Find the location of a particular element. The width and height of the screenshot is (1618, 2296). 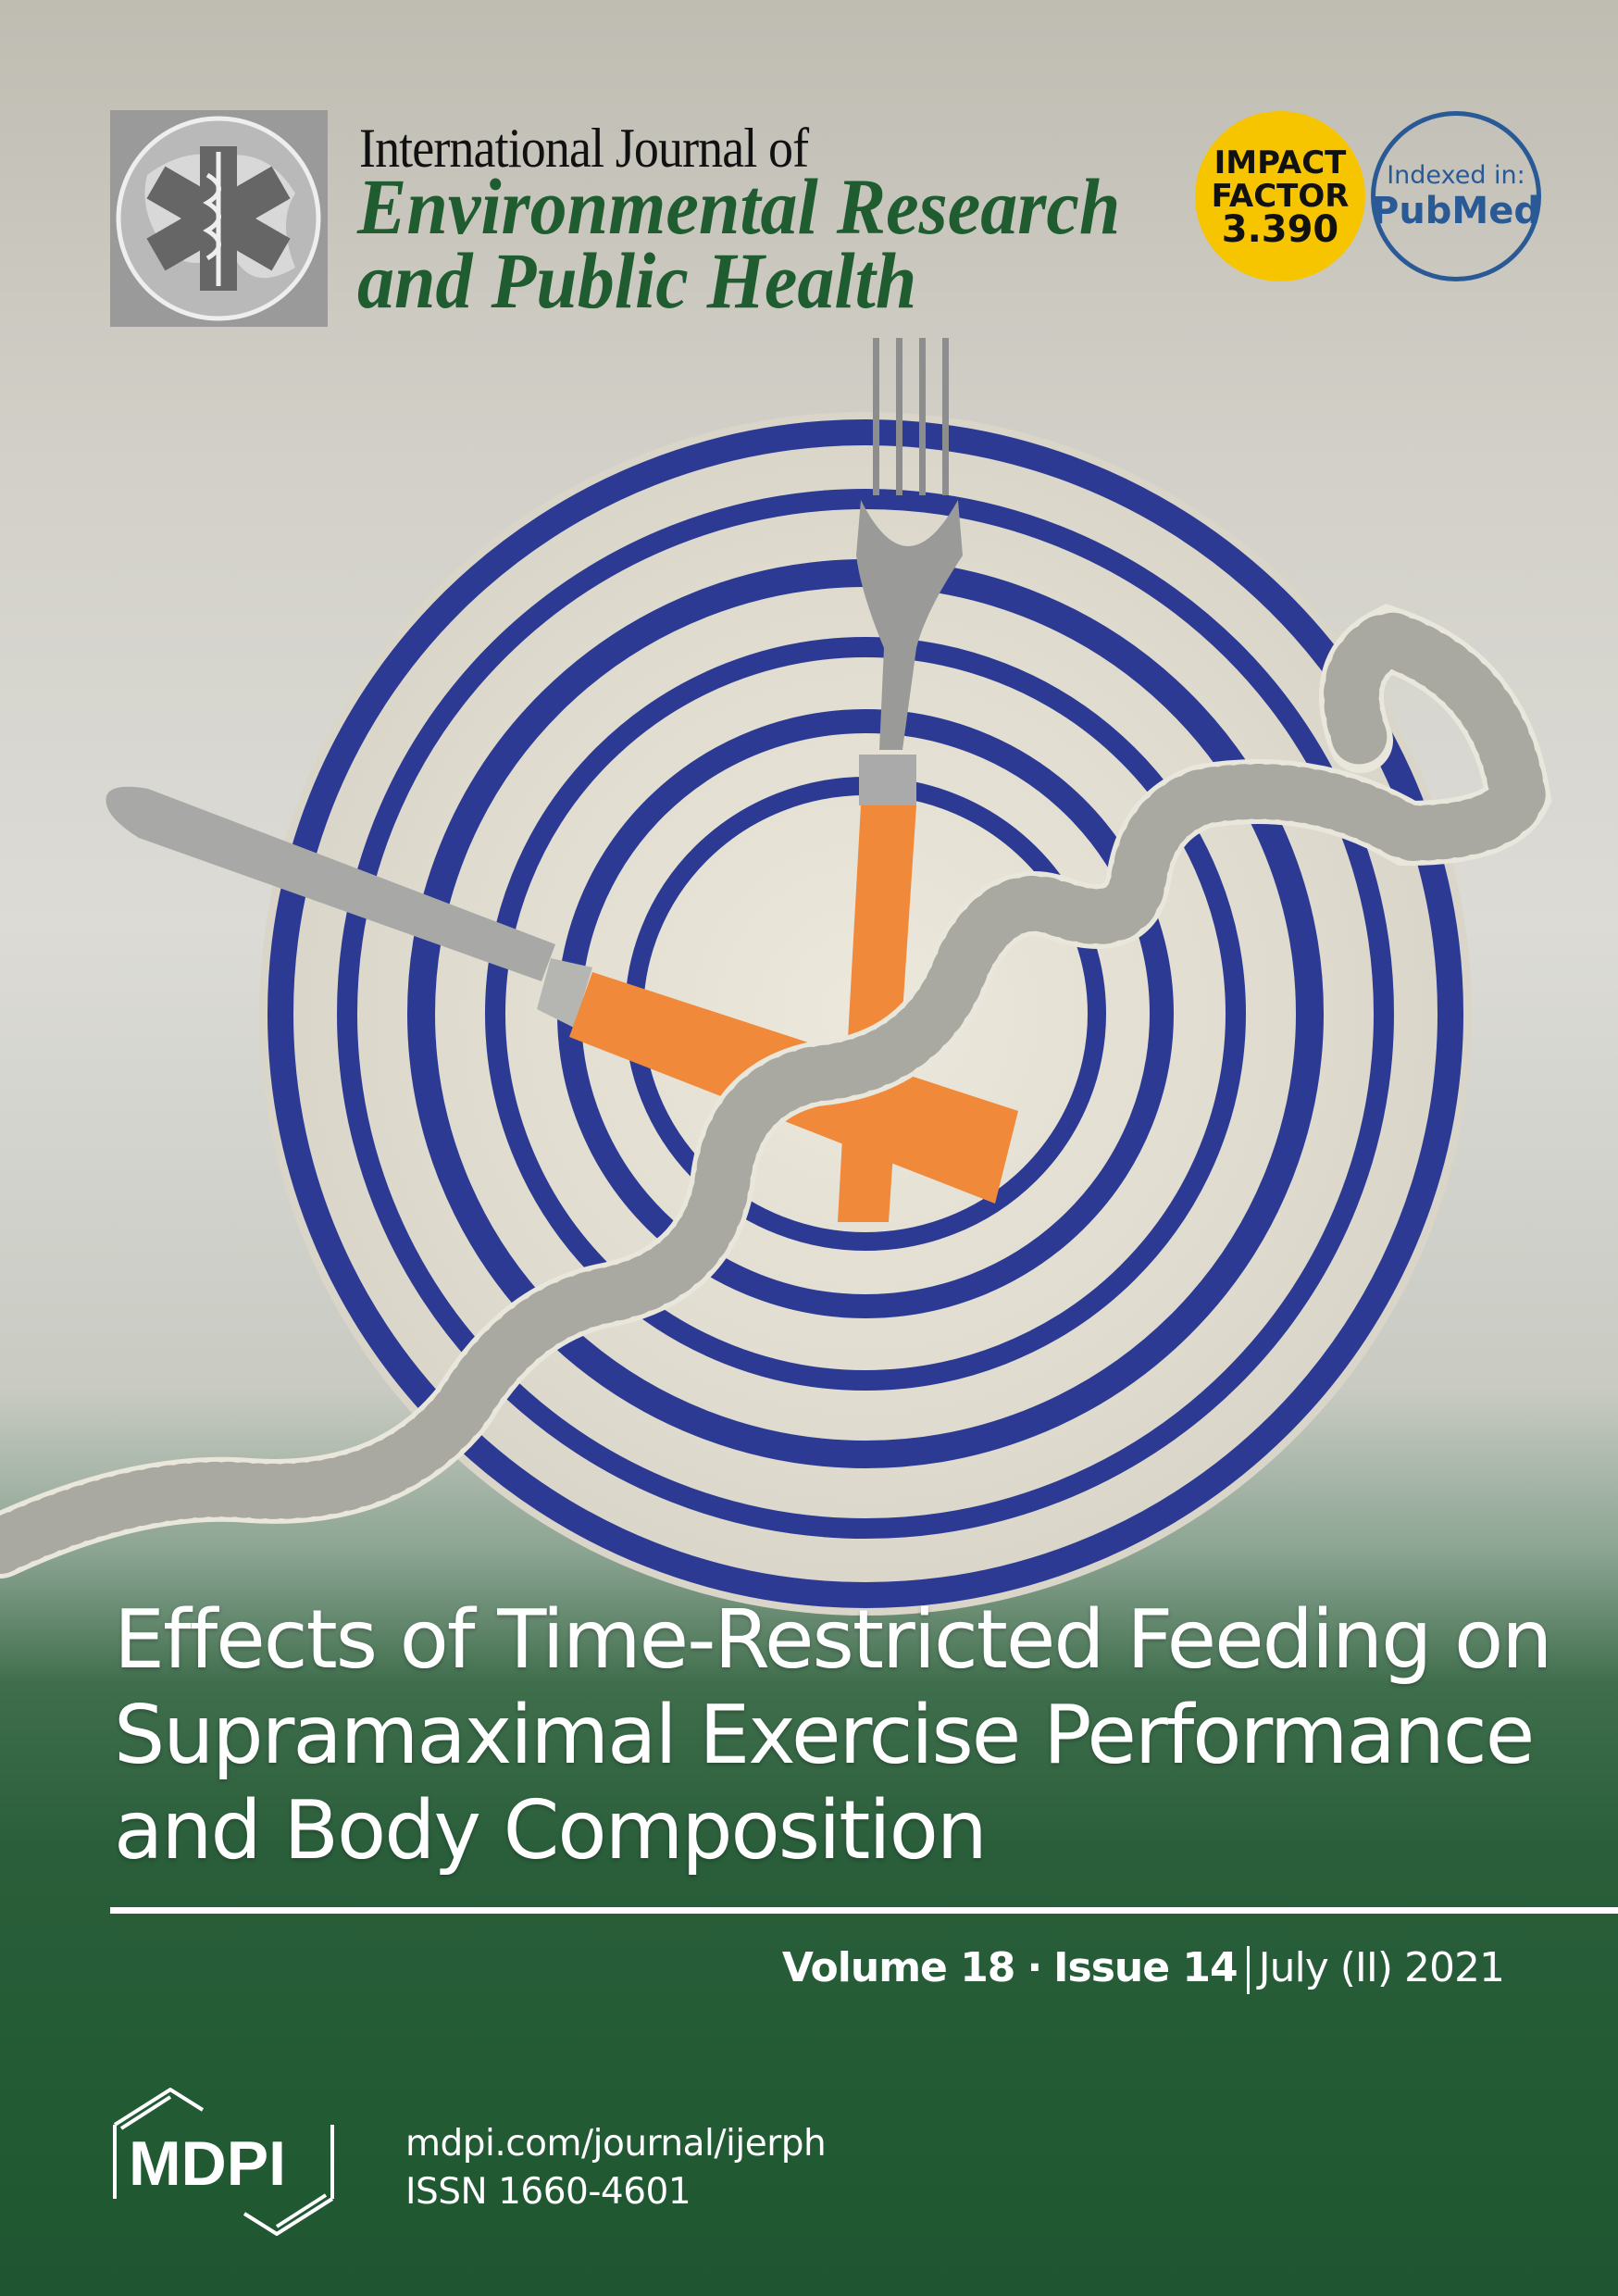

journal-url: mdpi.com/journal/ijerph is located at coordinates (616, 2144).